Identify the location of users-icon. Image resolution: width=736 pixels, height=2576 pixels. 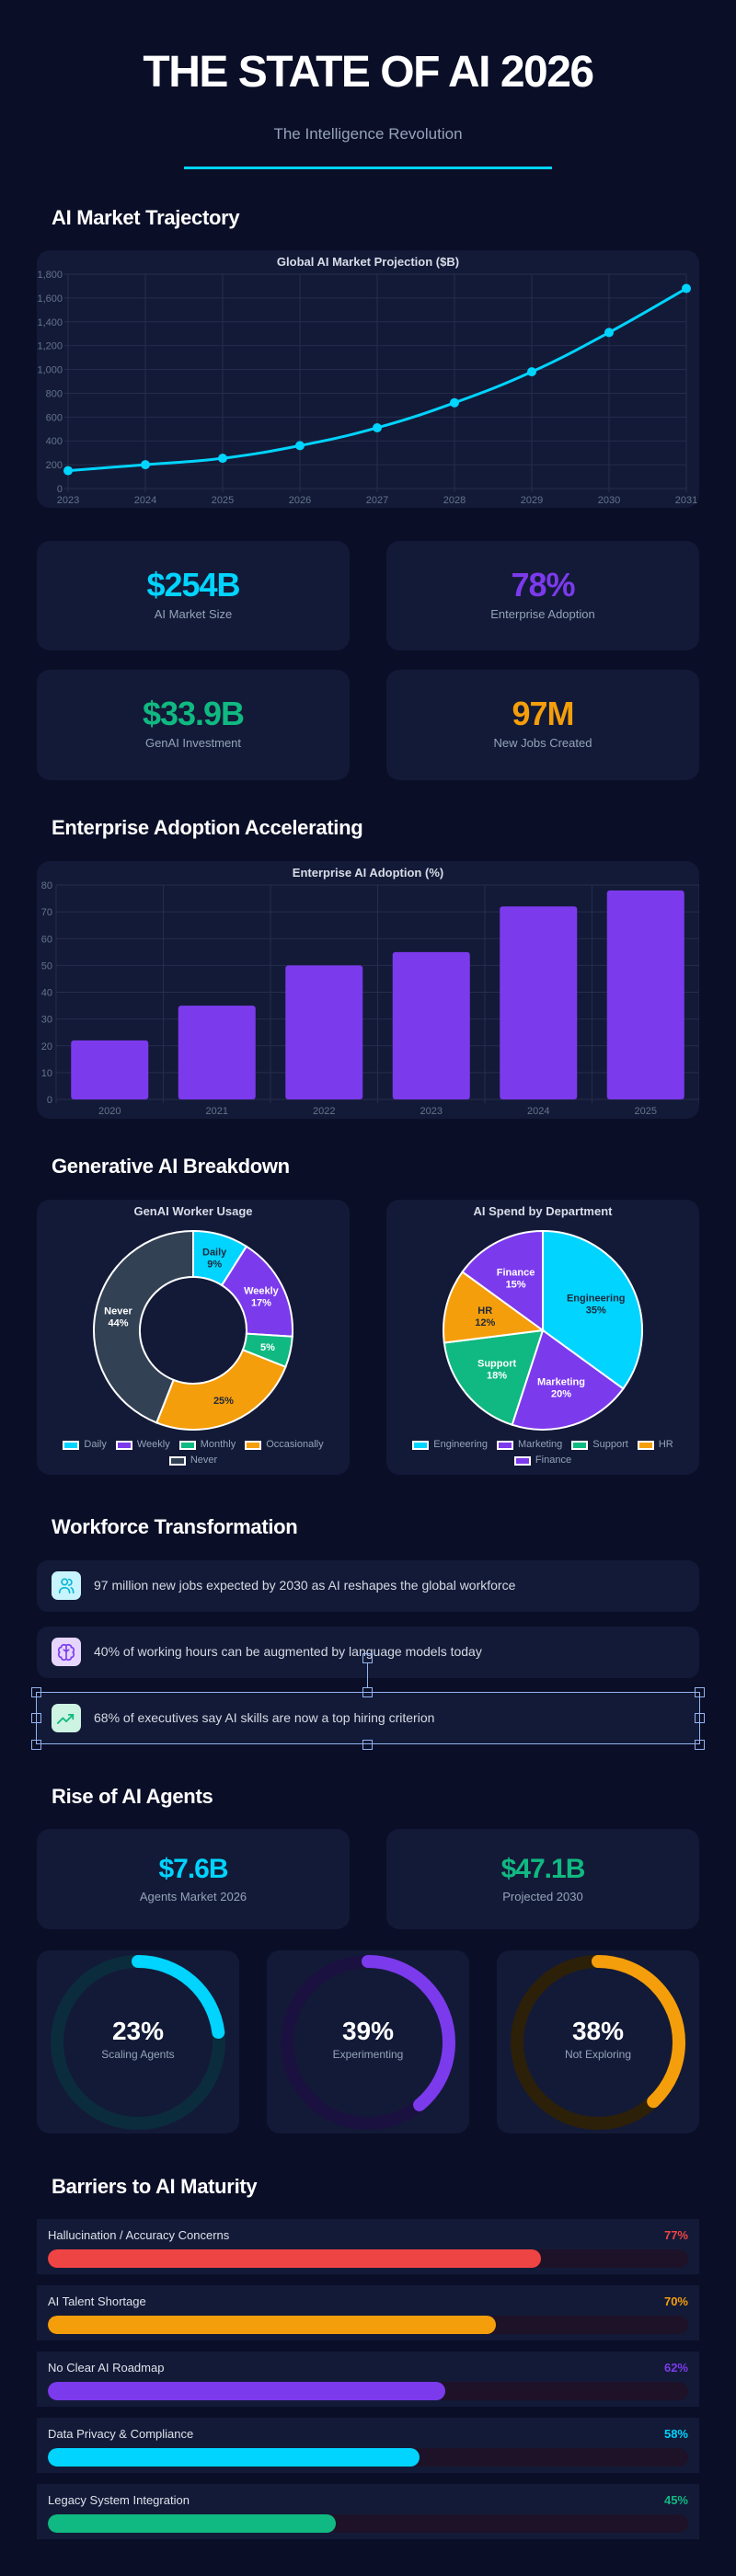
(66, 1585).